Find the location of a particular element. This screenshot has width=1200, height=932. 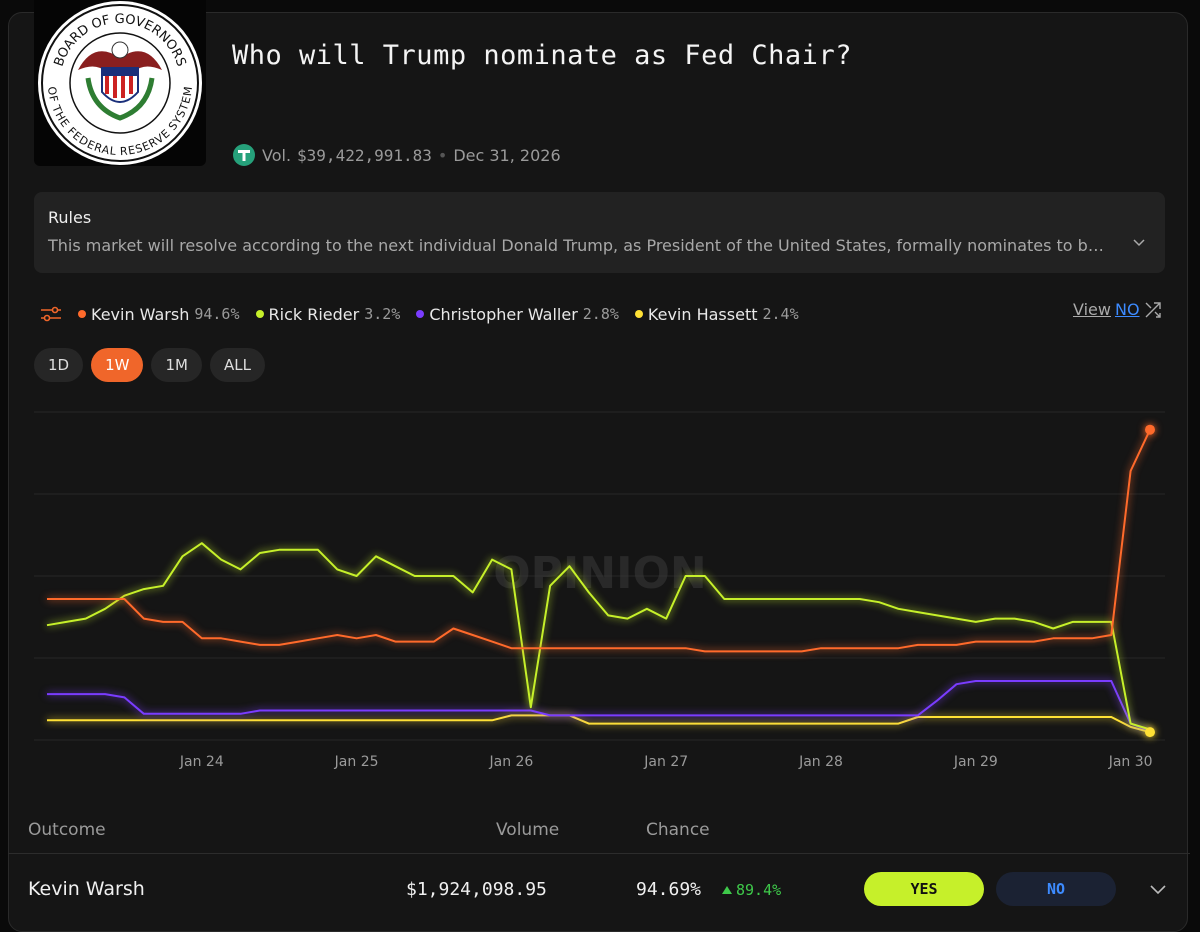

volume-line: Vol. $39,422,991.83 • Dec 31, 2026 is located at coordinates (396, 155).